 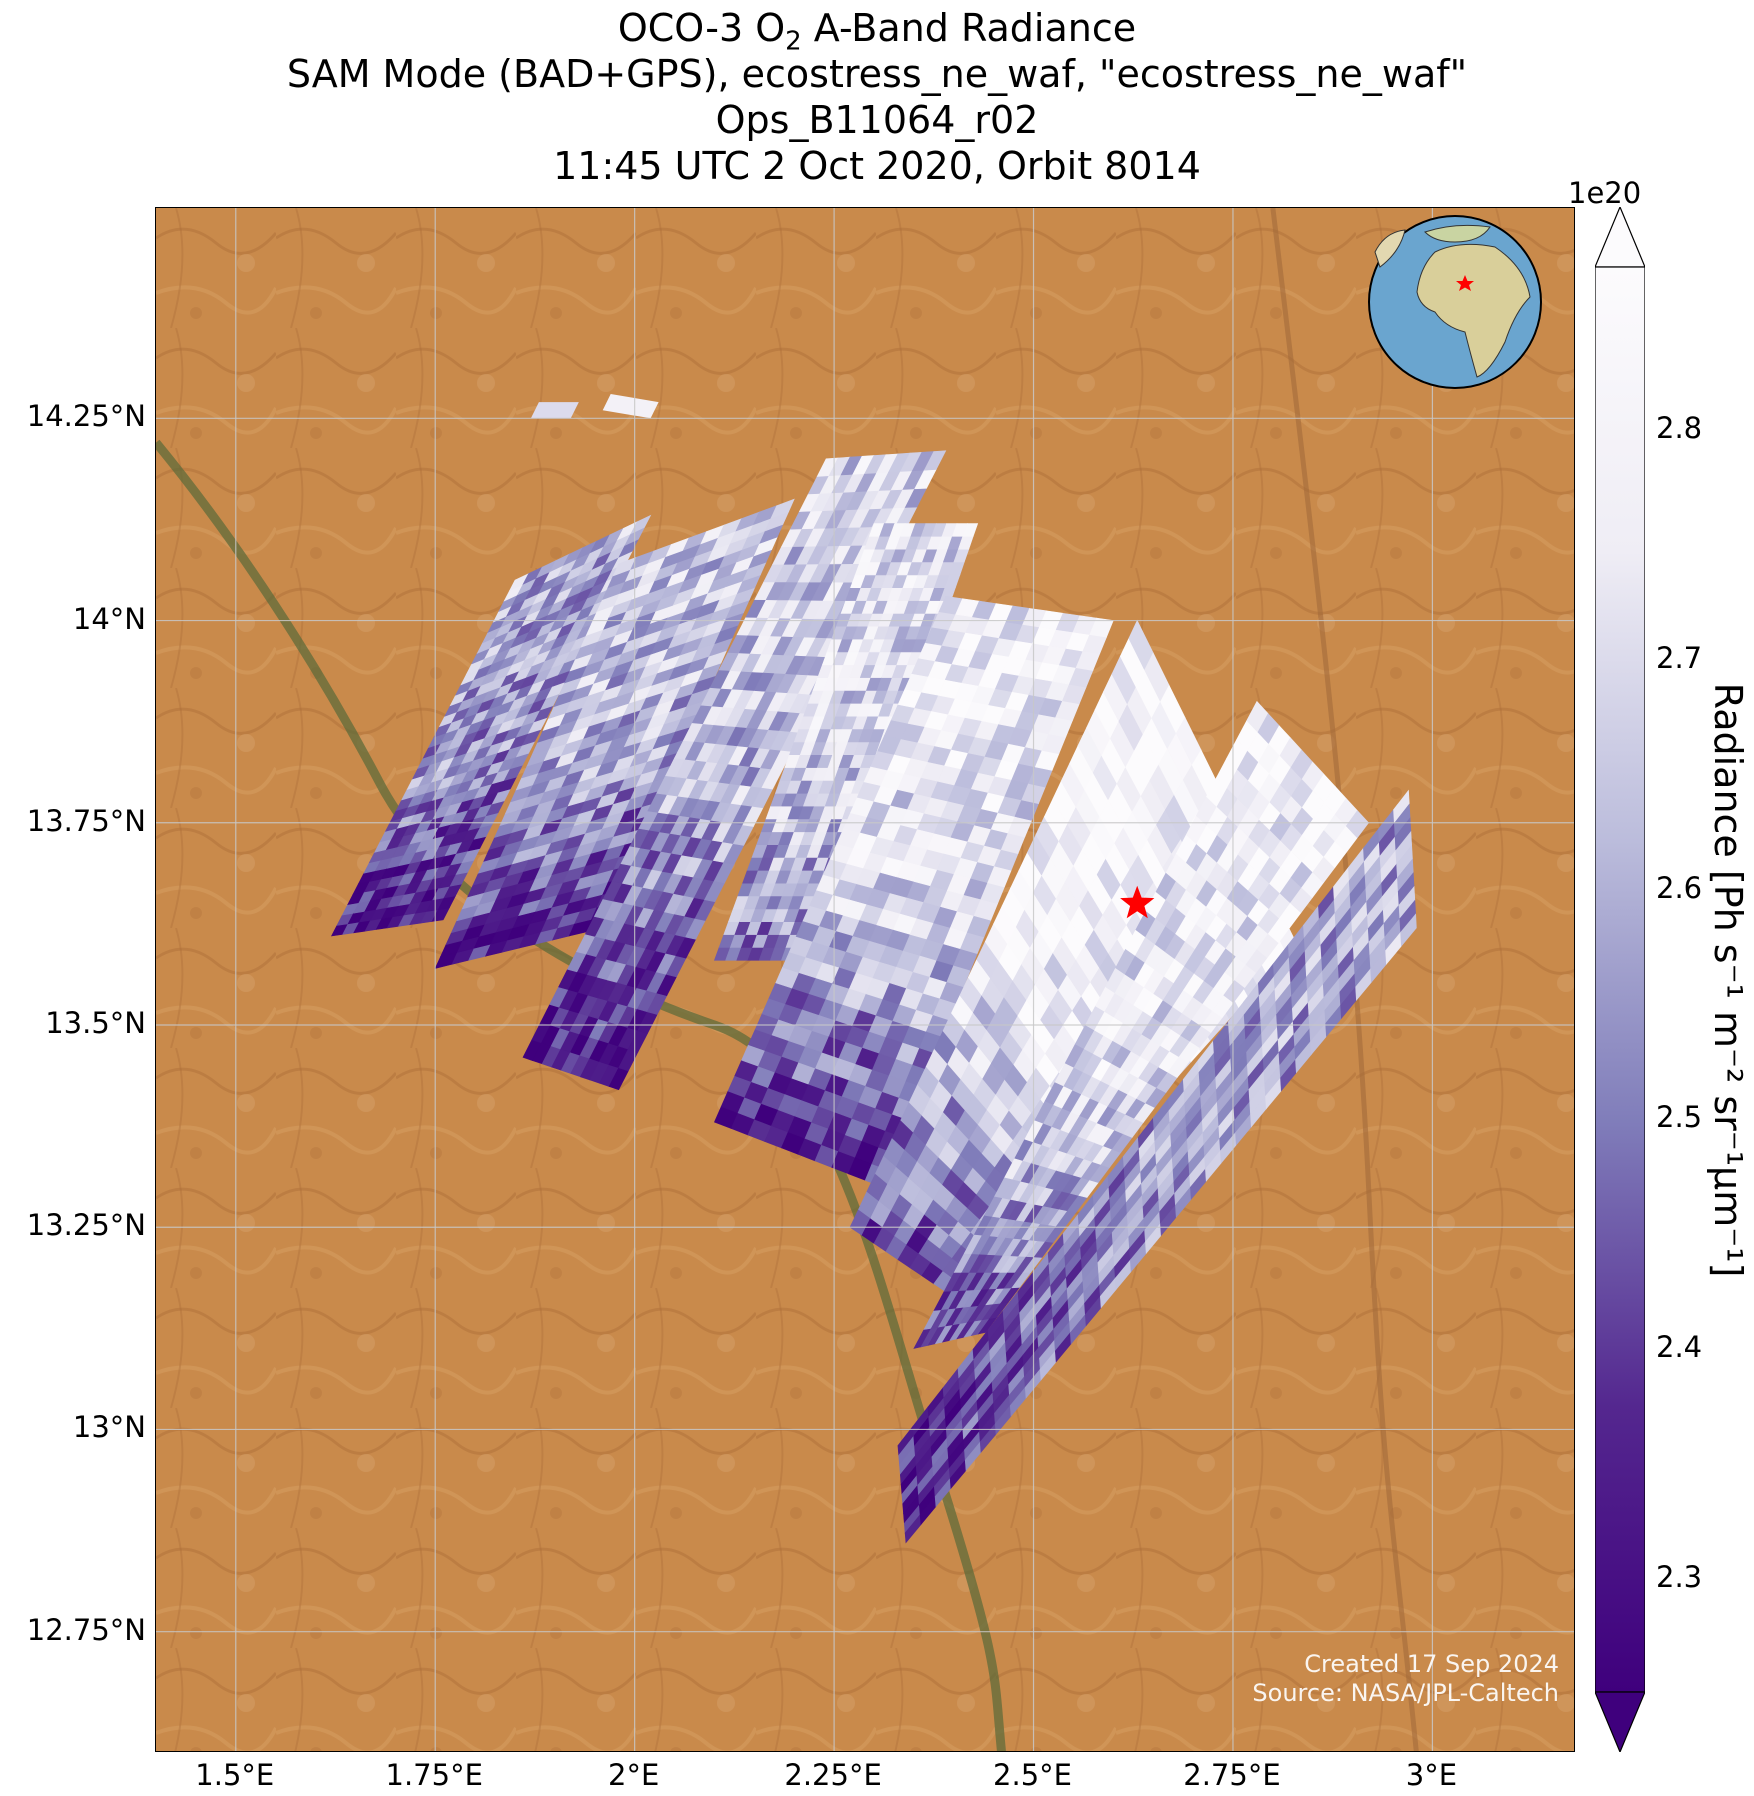 What do you see at coordinates (1679, 1117) in the screenshot?
I see `colorbar-tick-label: 2.5` at bounding box center [1679, 1117].